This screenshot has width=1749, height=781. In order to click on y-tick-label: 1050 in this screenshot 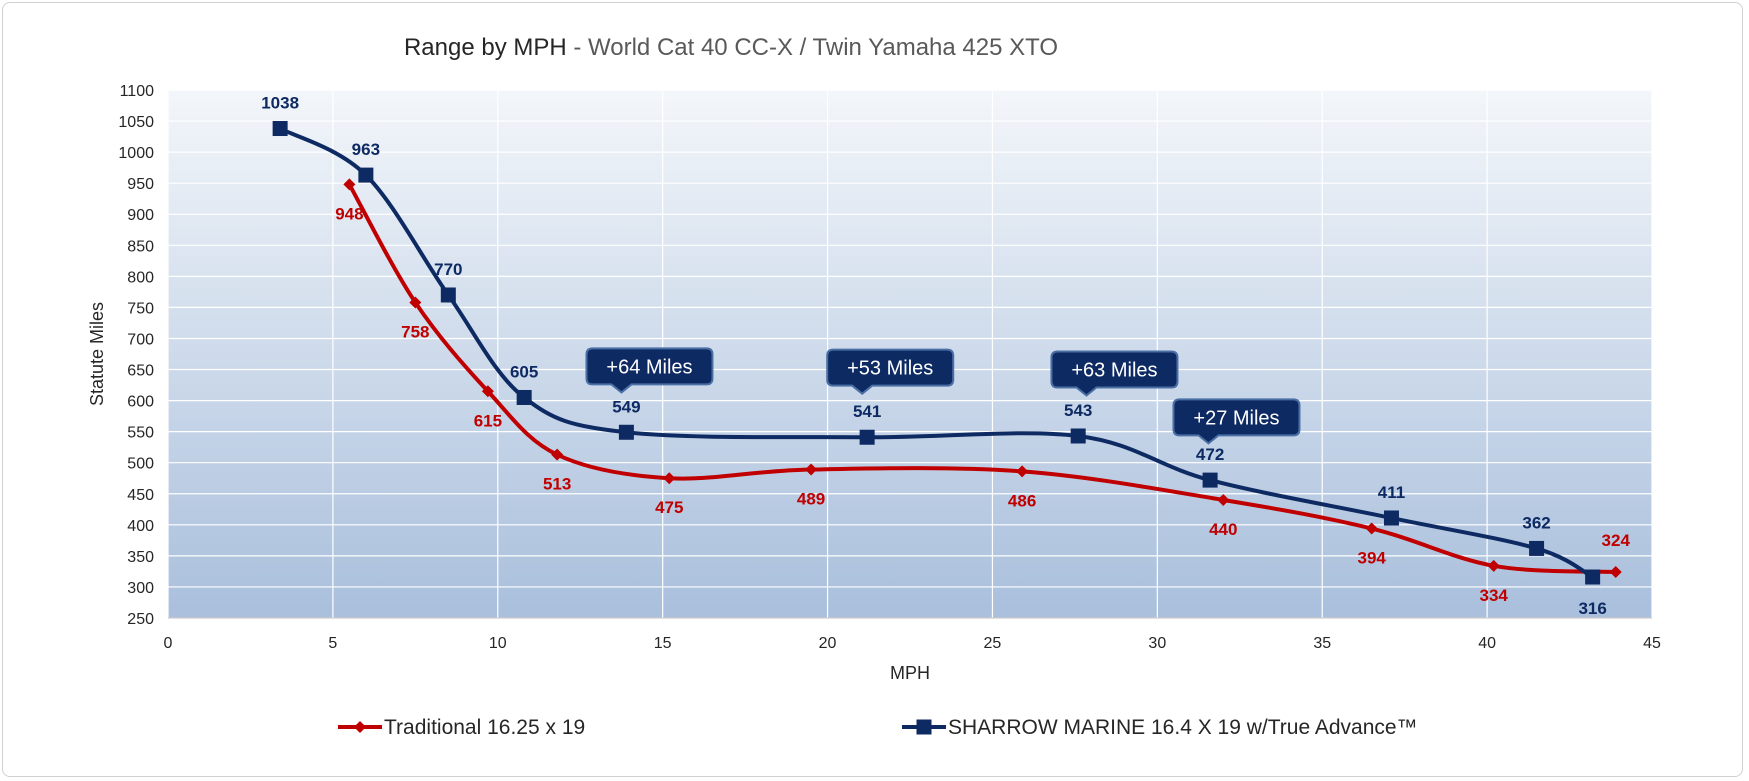, I will do `click(136, 122)`.